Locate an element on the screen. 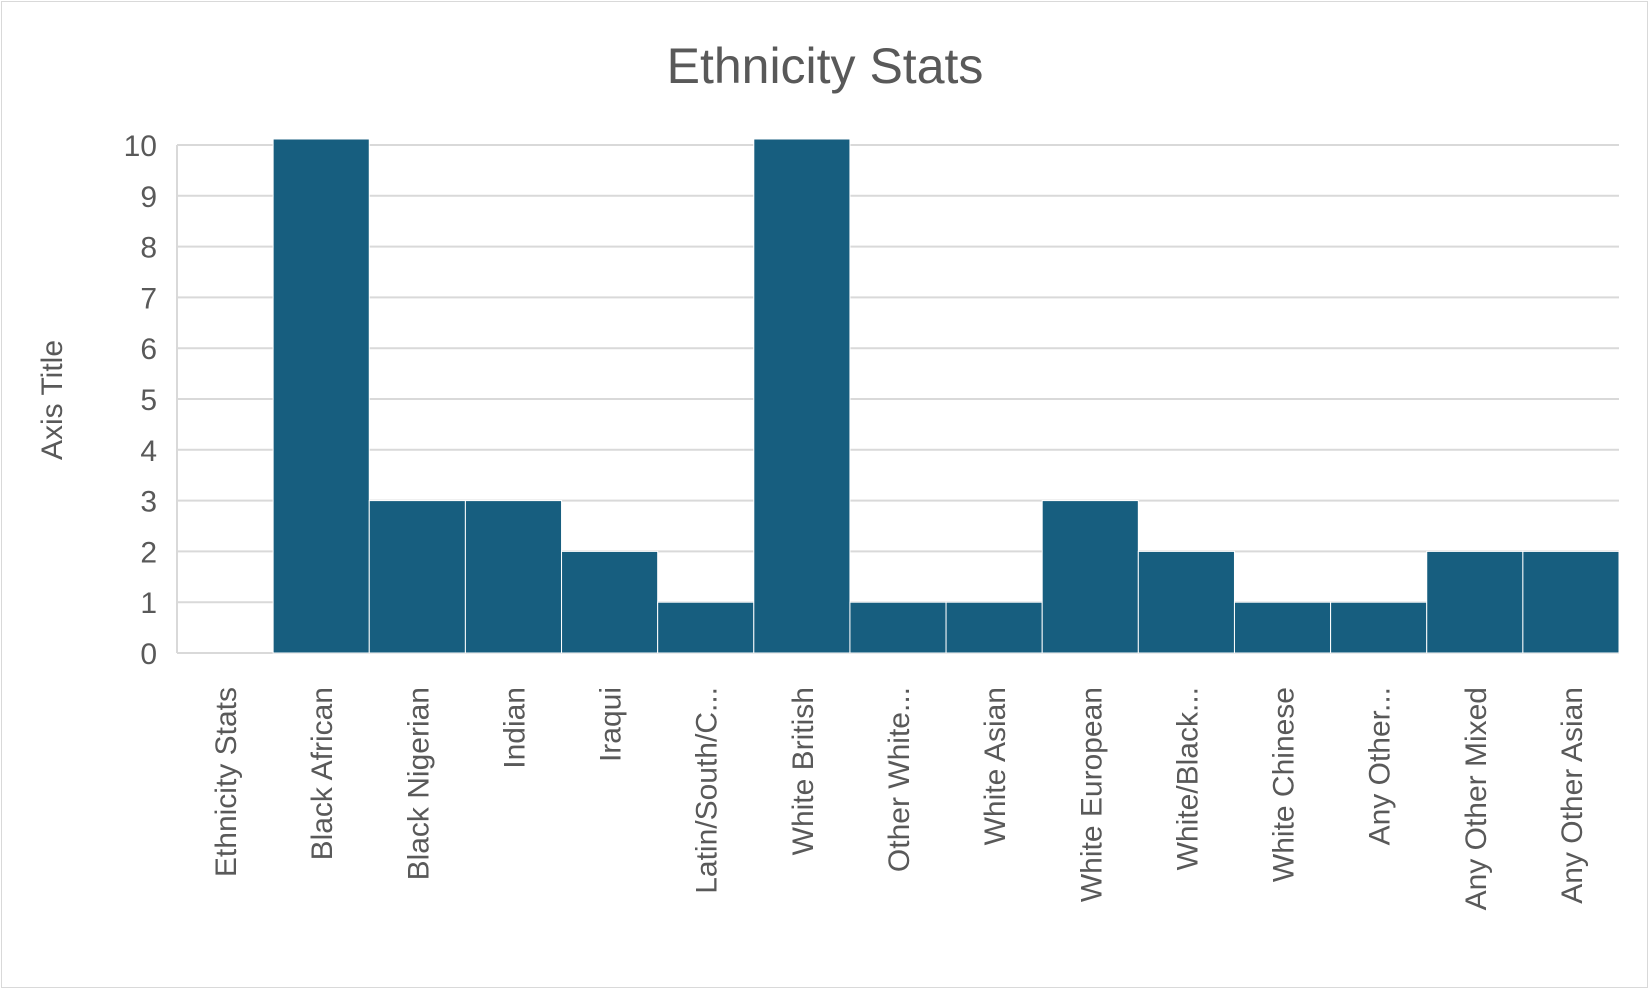 The width and height of the screenshot is (1651, 991). y-tick-label: 10 is located at coordinates (140, 146).